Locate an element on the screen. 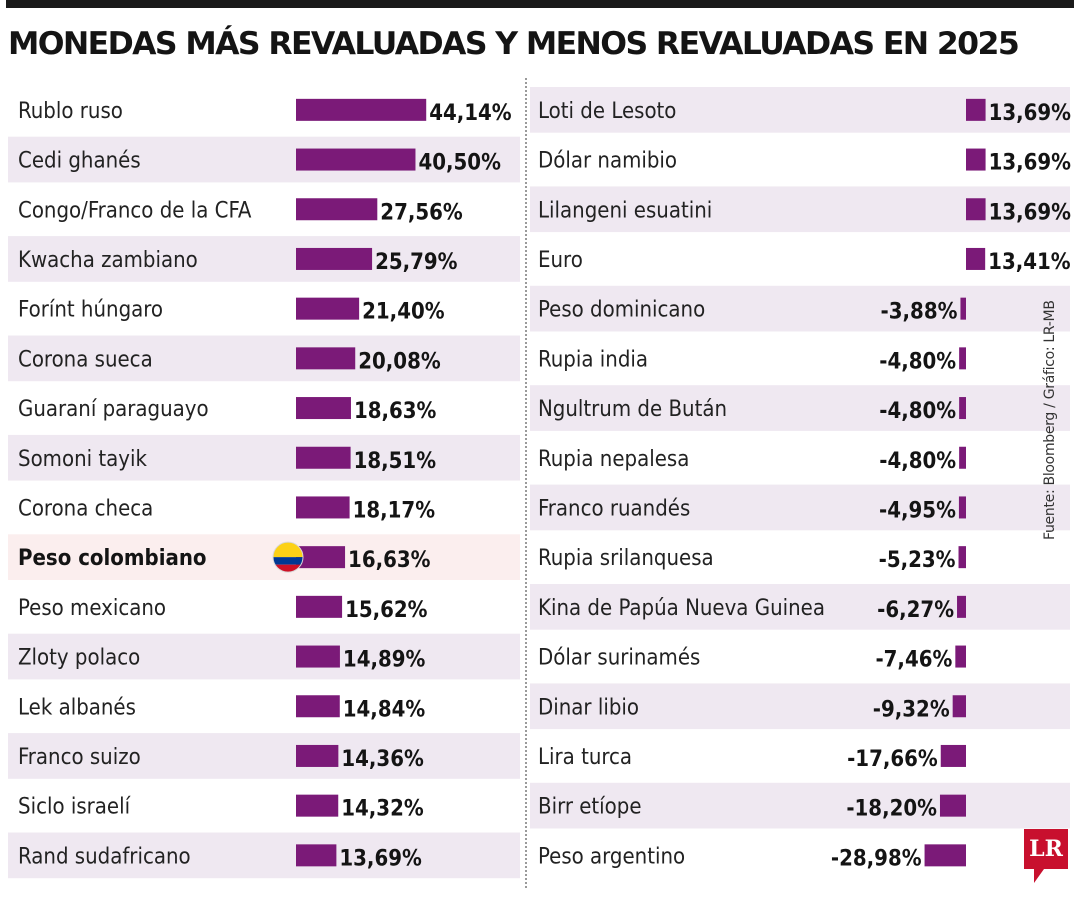 Image resolution: width=1080 pixels, height=900 pixels. flag-body is located at coordinates (288, 557).